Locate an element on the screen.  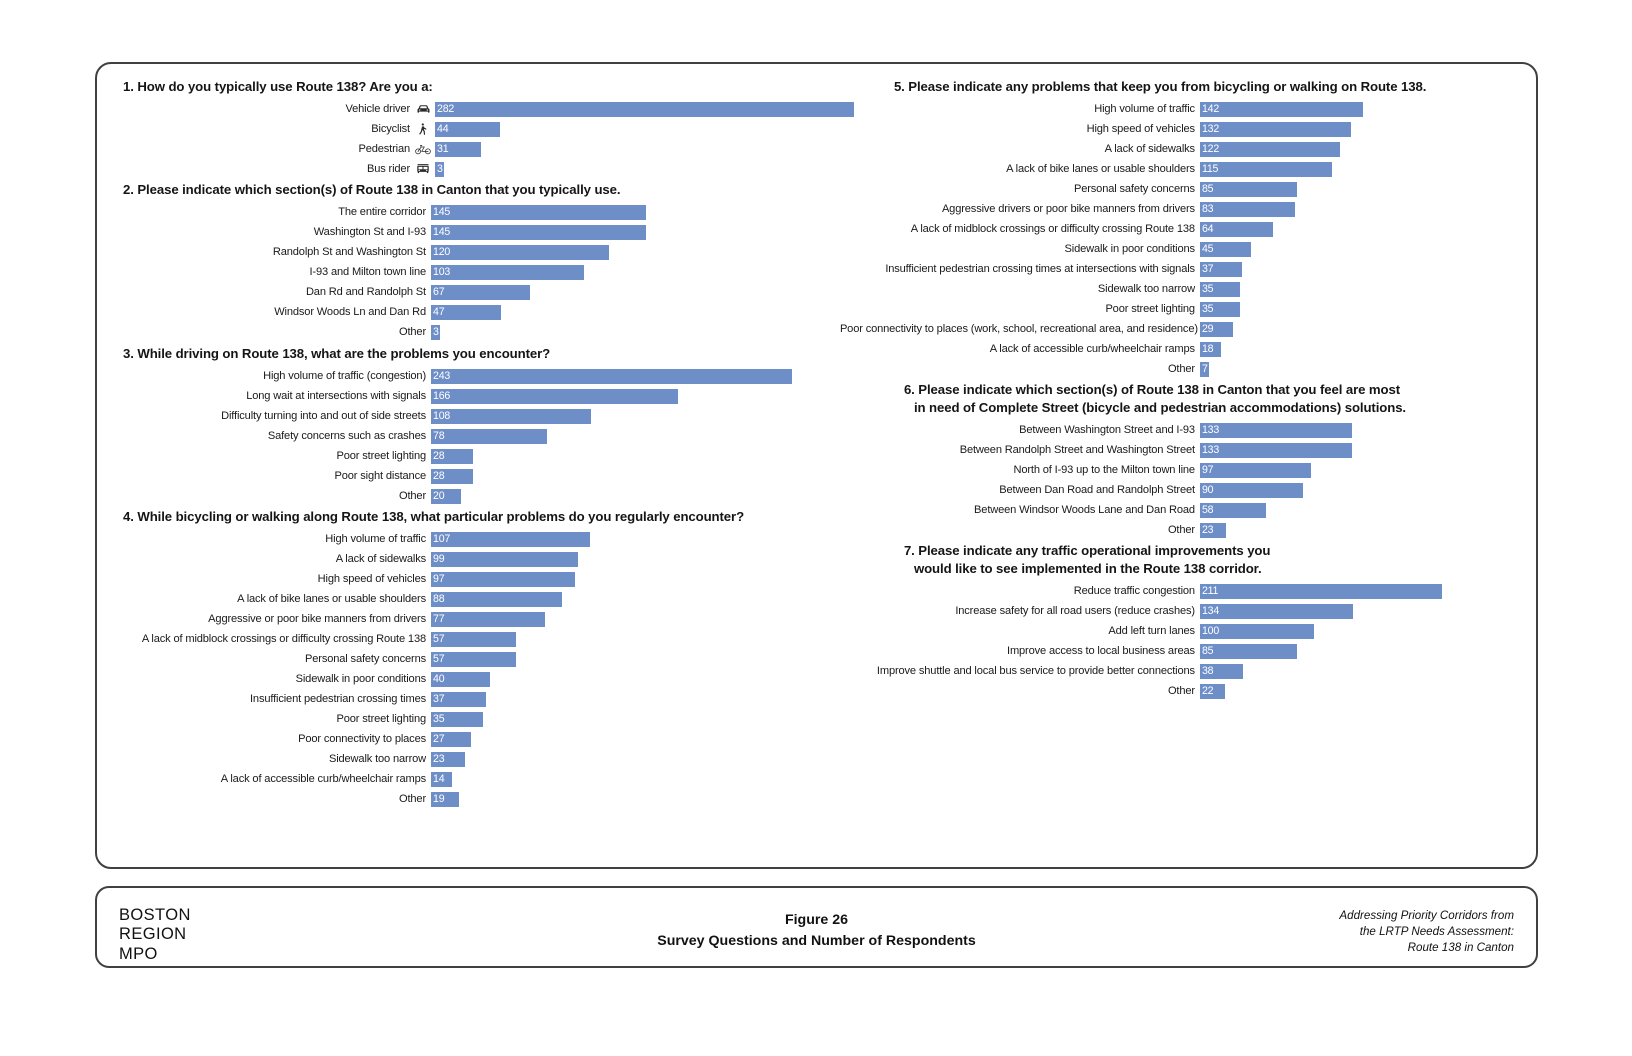
chart-row: I-93 and Milton town line 103 is located at coordinates (477, 273).